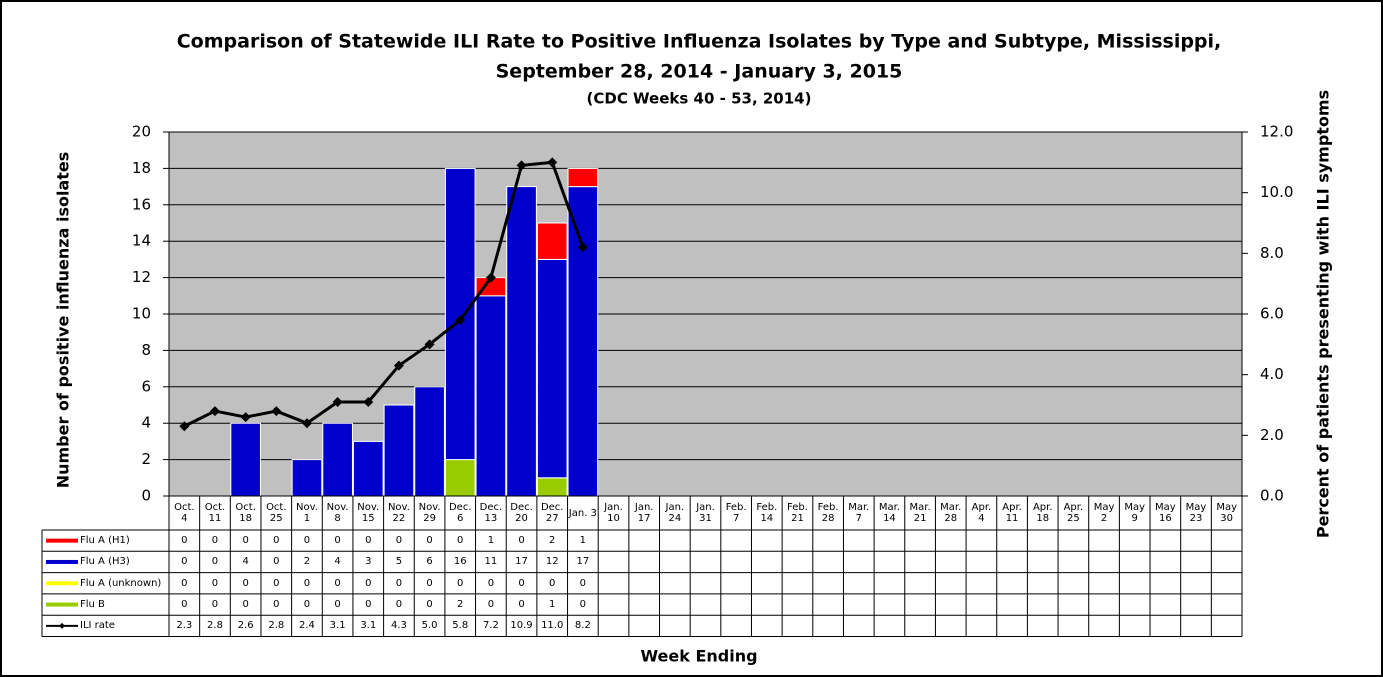  What do you see at coordinates (141, 168) in the screenshot?
I see `y-tick-label: 18` at bounding box center [141, 168].